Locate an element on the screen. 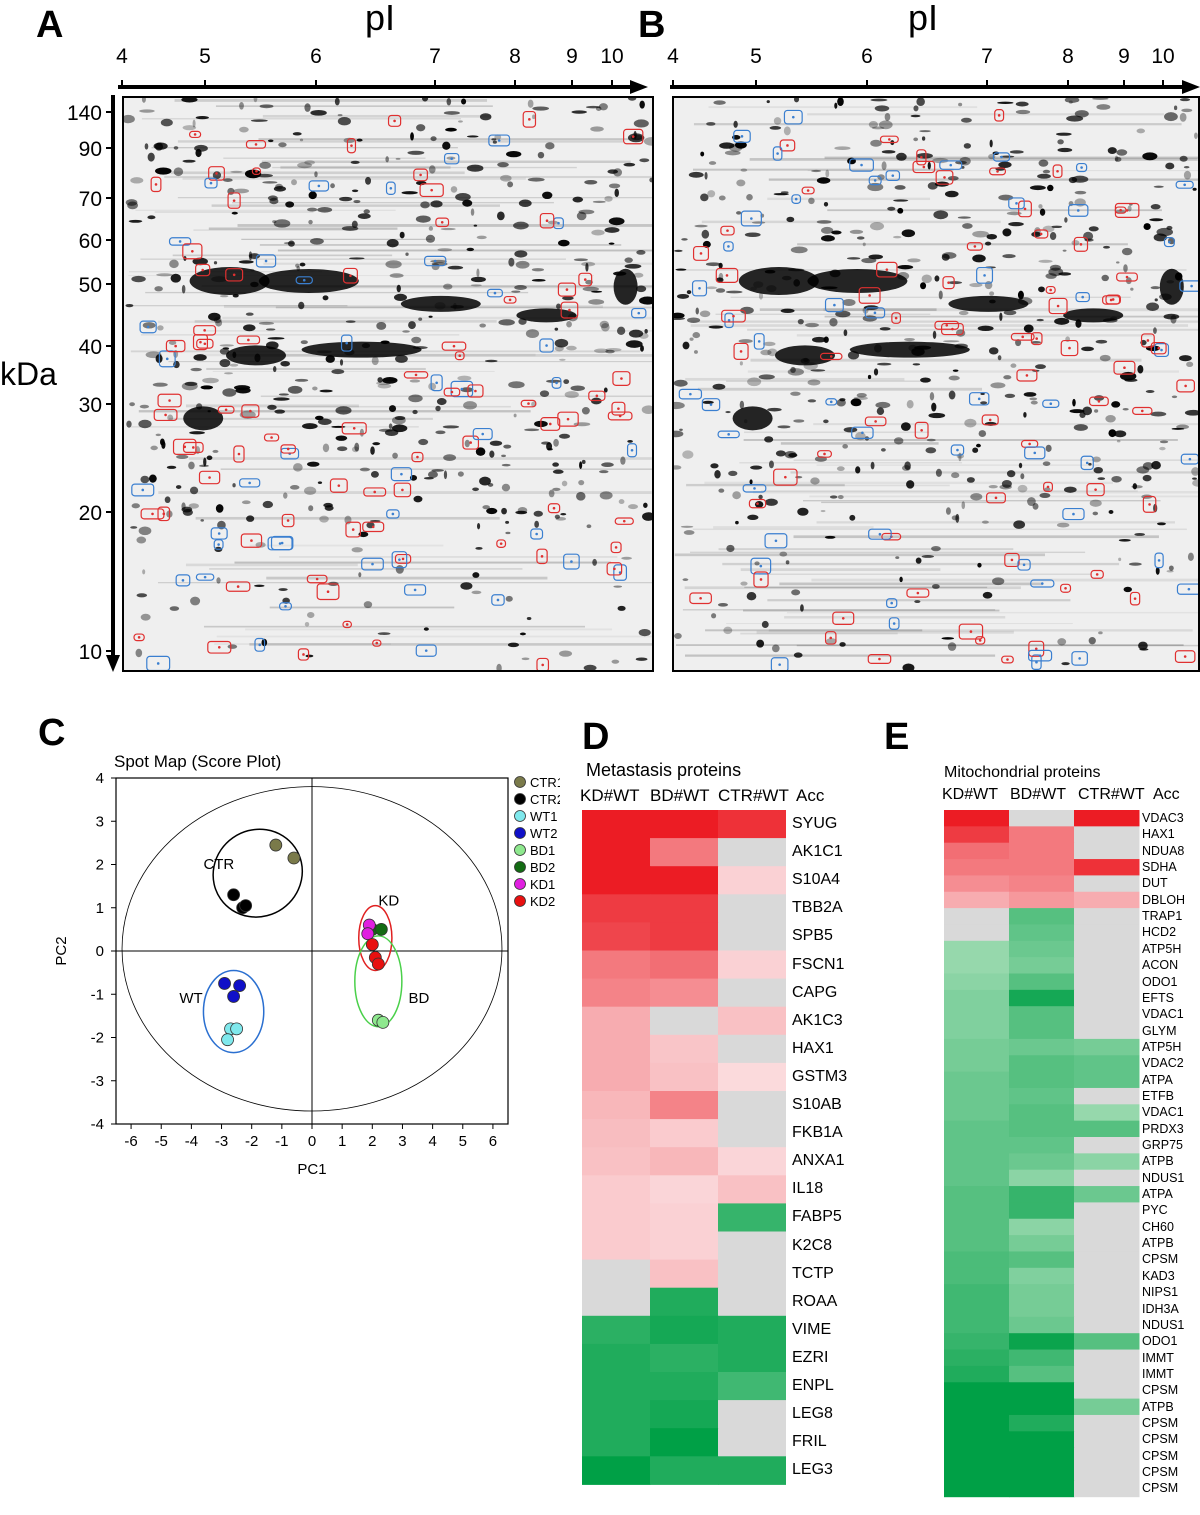  y-tick-label: 0 is located at coordinates (100, 951).